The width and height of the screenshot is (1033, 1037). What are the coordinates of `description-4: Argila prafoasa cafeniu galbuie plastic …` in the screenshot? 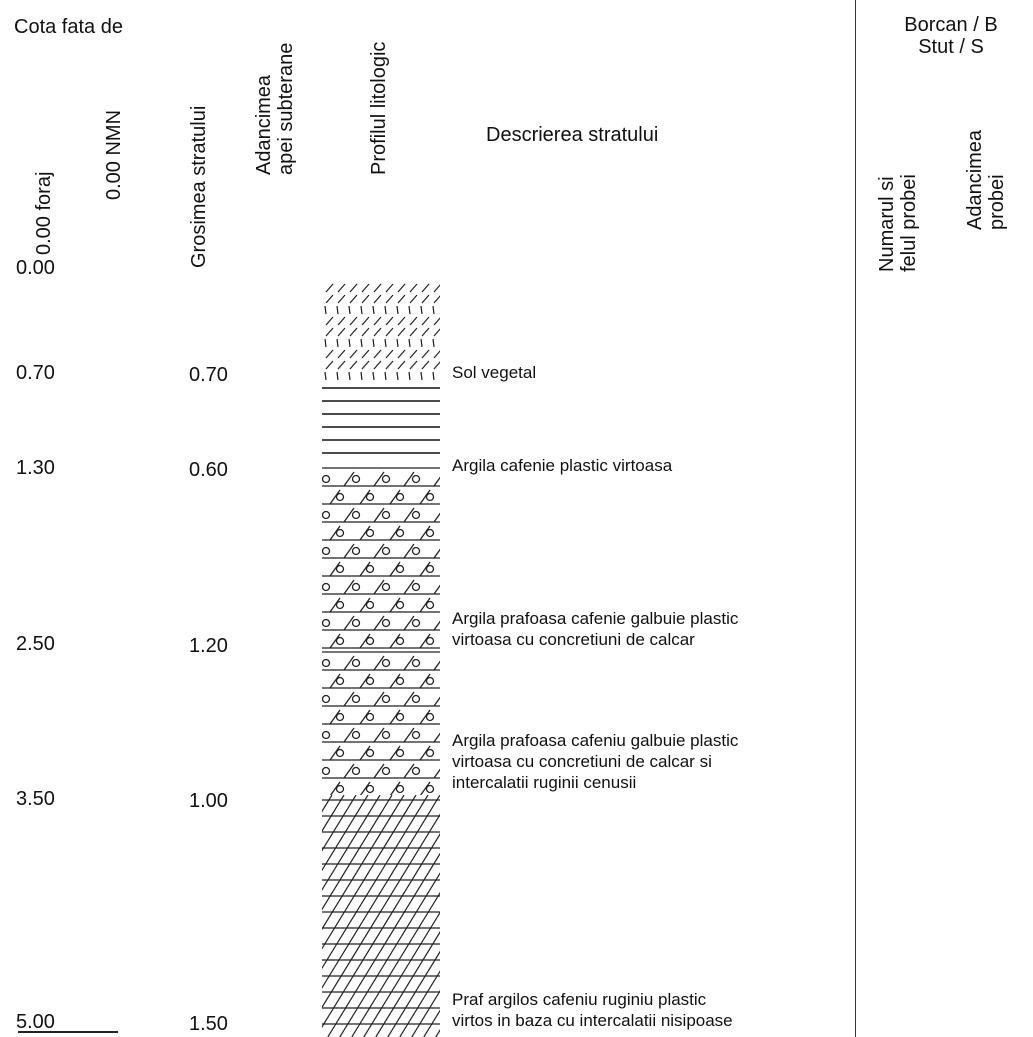 It's located at (595, 761).